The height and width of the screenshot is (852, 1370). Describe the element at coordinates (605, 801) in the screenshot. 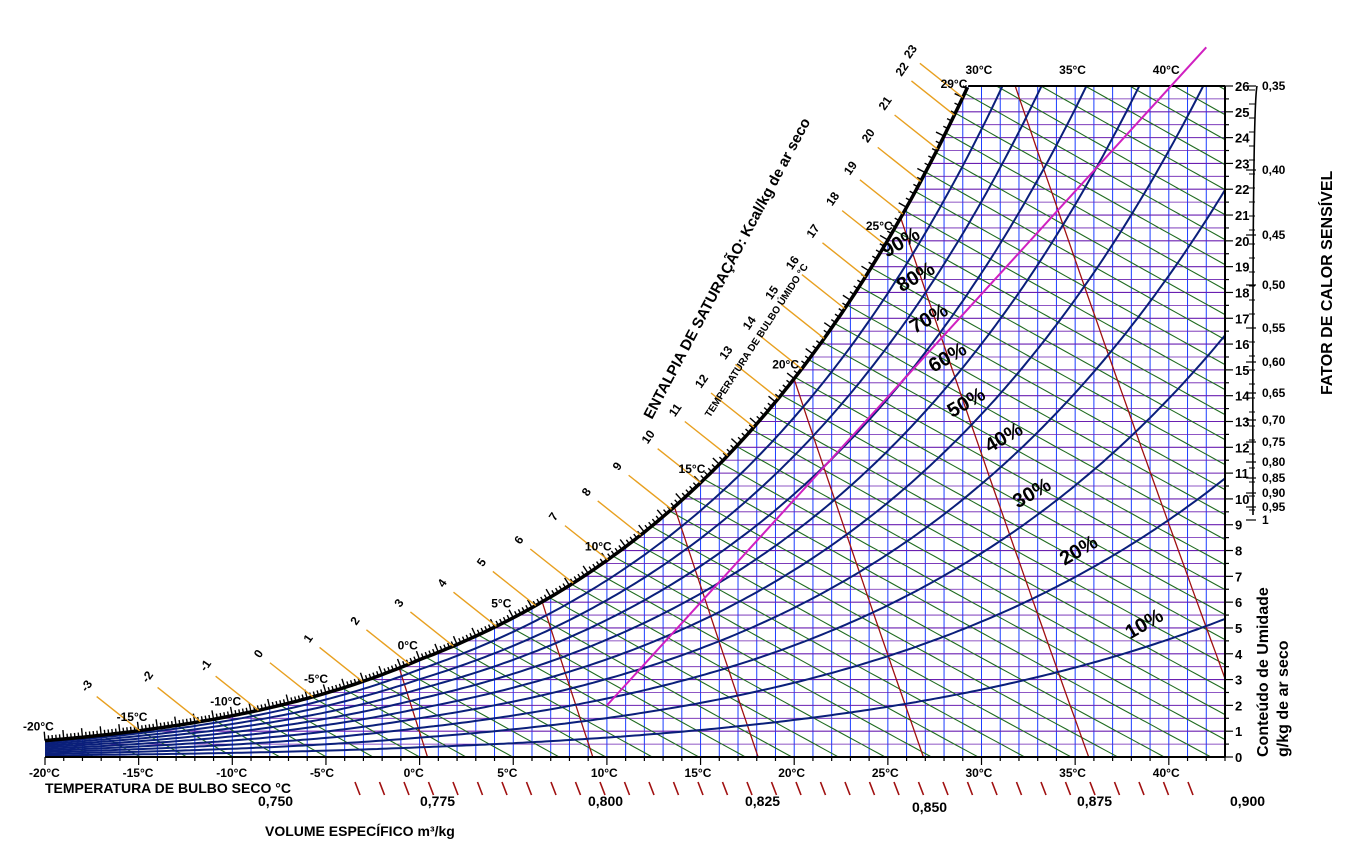

I see `specific-volume-tick-label: 0,800` at that location.